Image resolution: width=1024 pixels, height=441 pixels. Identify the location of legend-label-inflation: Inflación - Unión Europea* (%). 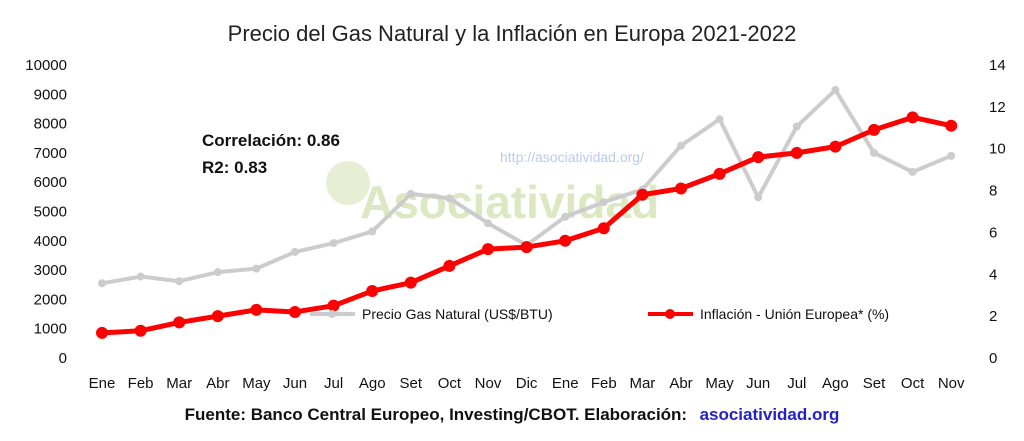
(794, 314).